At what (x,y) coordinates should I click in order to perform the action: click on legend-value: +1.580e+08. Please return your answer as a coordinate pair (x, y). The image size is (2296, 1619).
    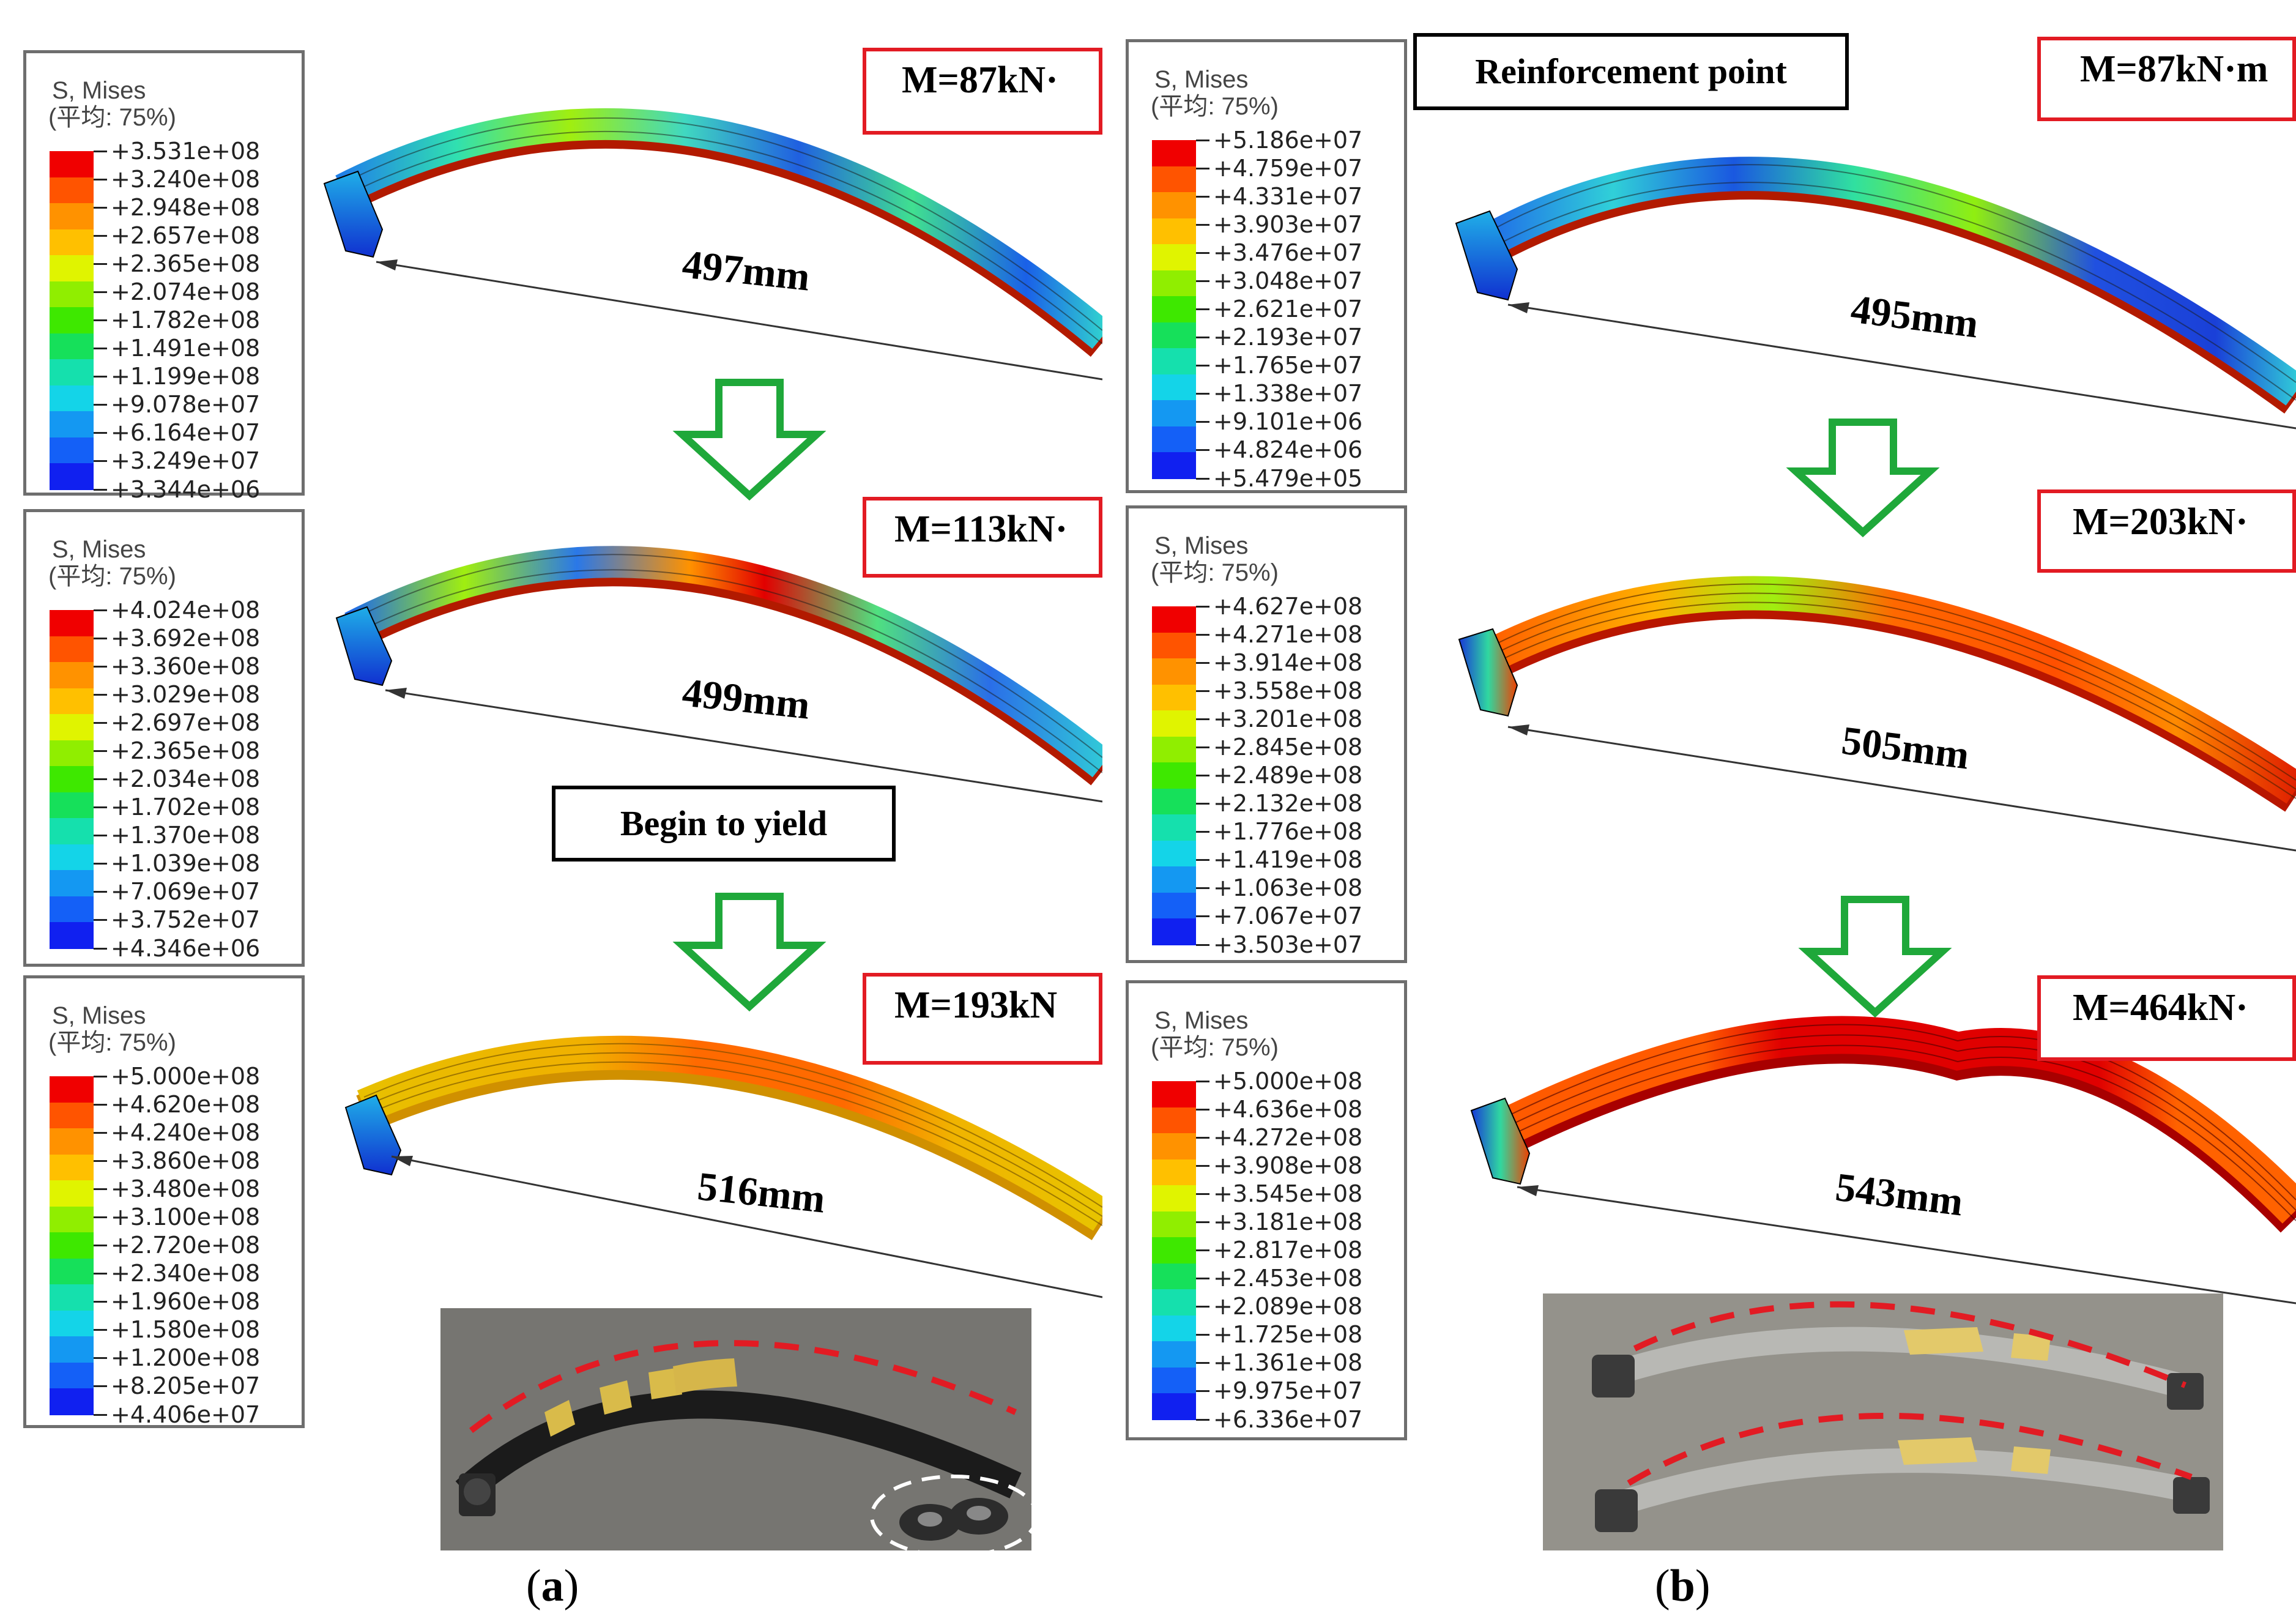
    Looking at the image, I should click on (186, 1330).